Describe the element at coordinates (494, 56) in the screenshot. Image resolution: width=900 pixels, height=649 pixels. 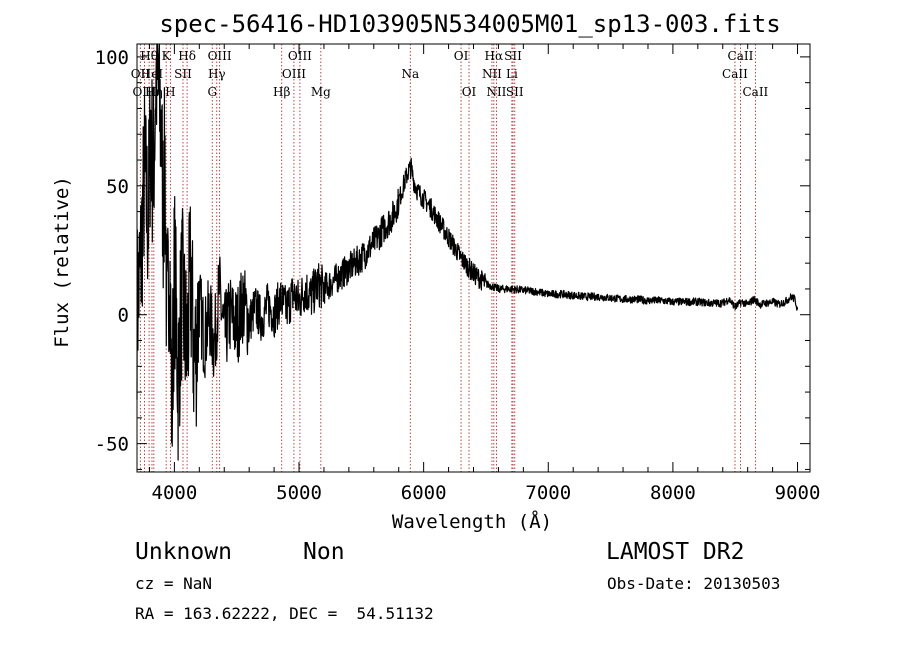
I see `spectral-line-label: Hα` at that location.